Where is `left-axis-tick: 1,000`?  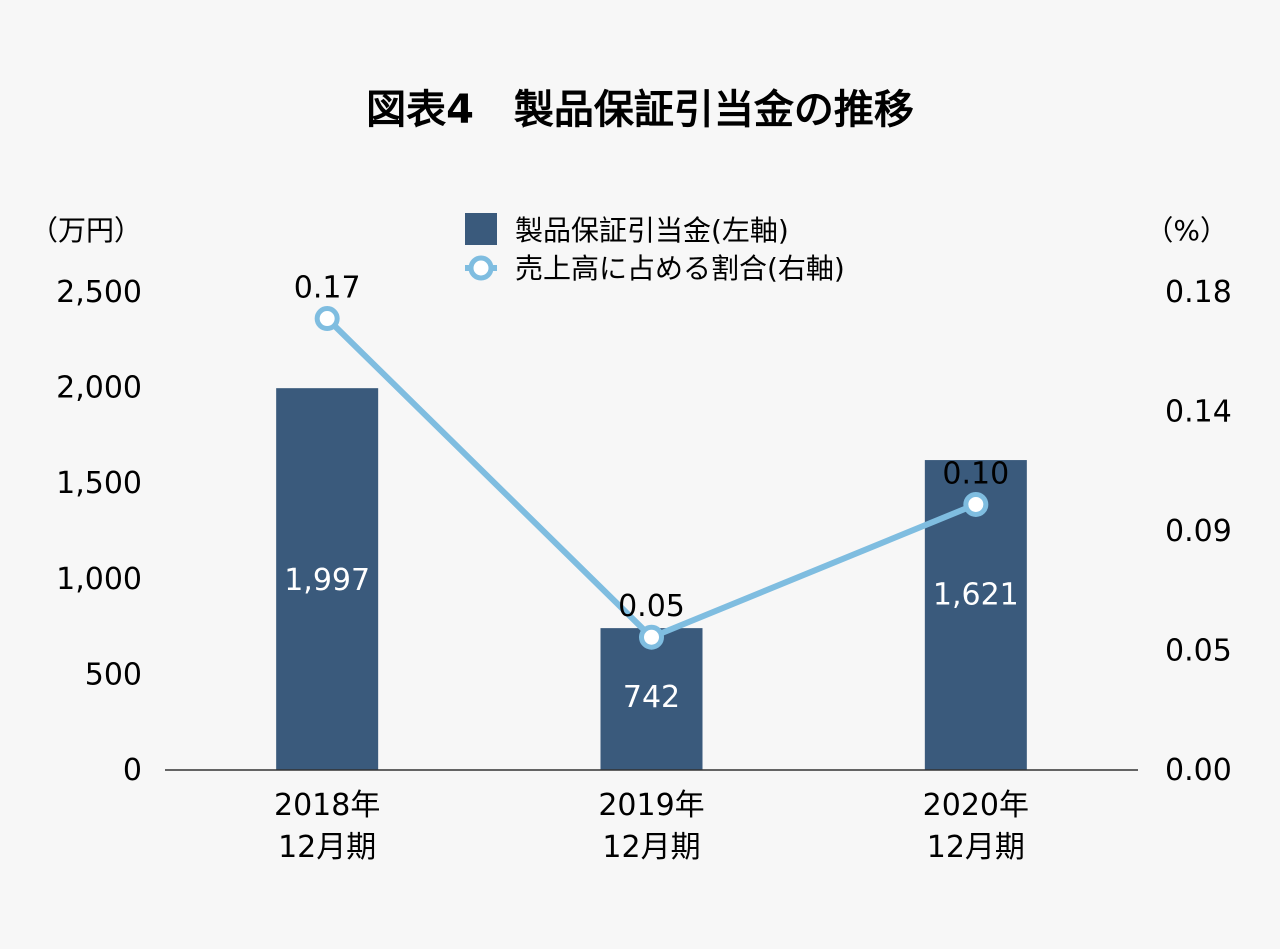
left-axis-tick: 1,000 is located at coordinates (99, 579).